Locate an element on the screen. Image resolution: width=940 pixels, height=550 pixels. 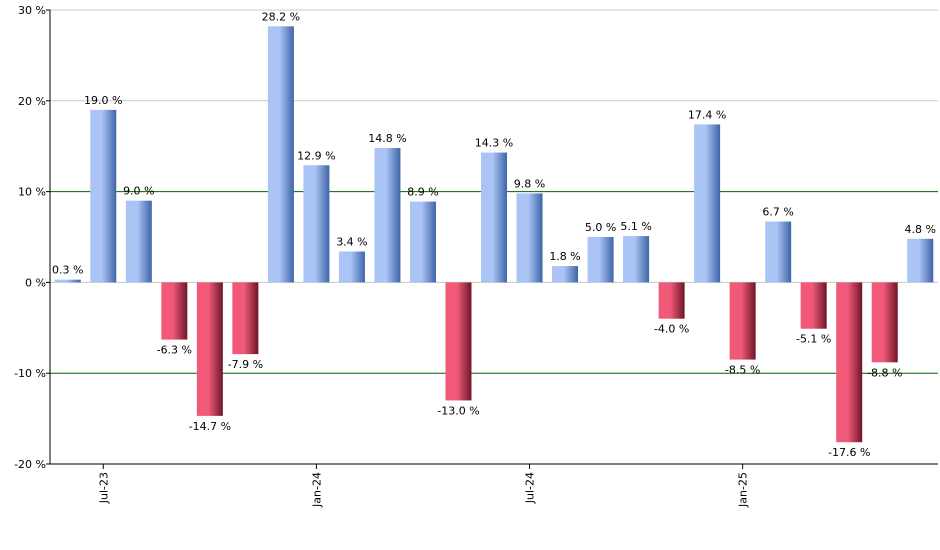
data-label: 5.1 % is located at coordinates (635, 226).